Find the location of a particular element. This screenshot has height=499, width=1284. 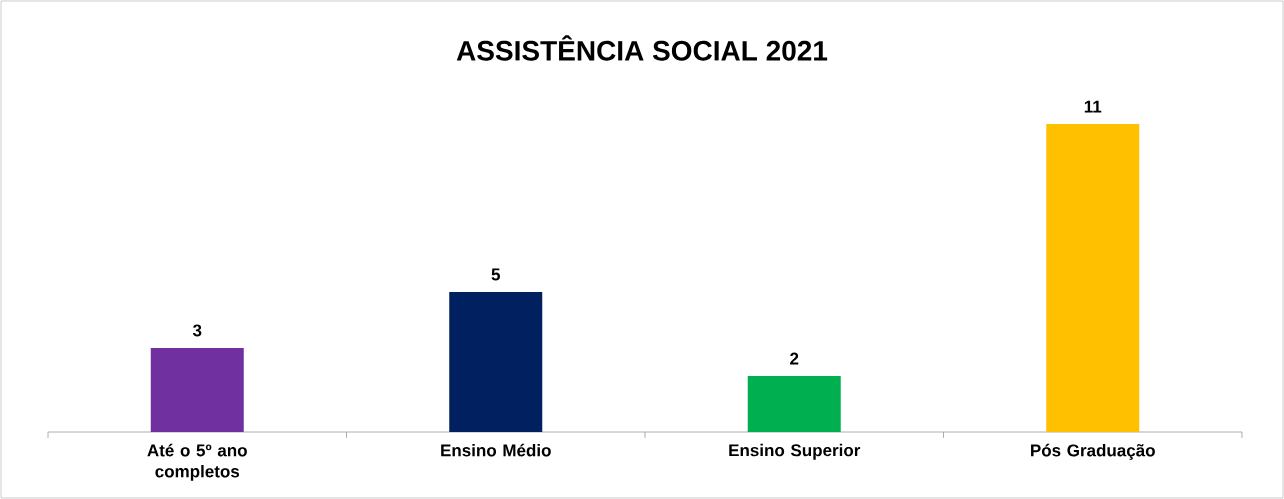

x-tick-label: Pós Graduação is located at coordinates (1093, 451).